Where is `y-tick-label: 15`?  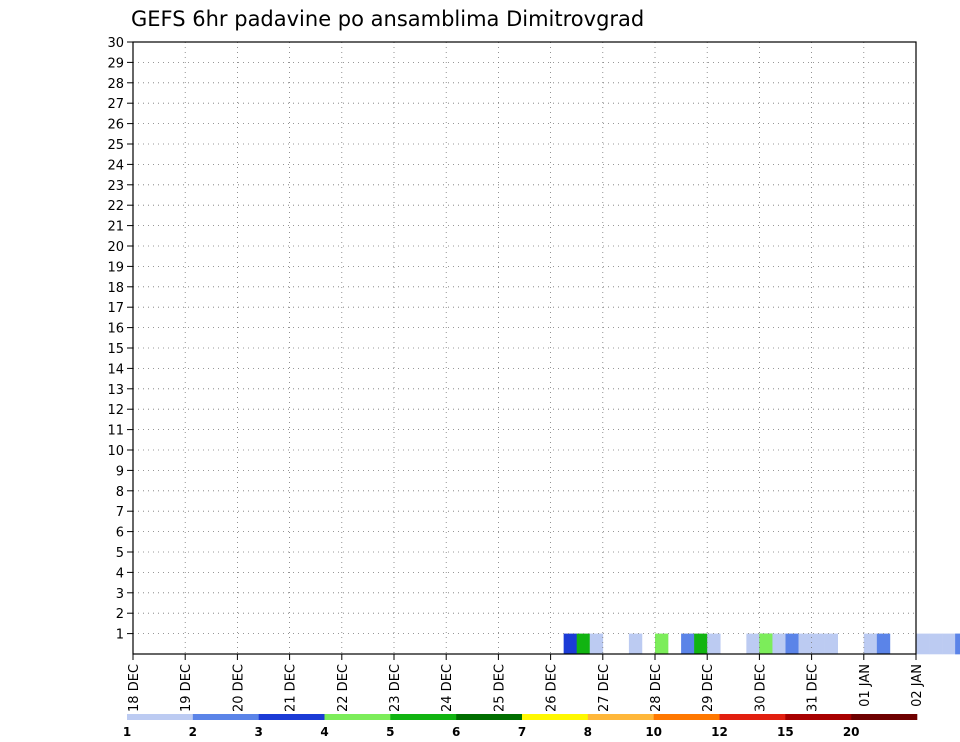 y-tick-label: 15 is located at coordinates (115, 349).